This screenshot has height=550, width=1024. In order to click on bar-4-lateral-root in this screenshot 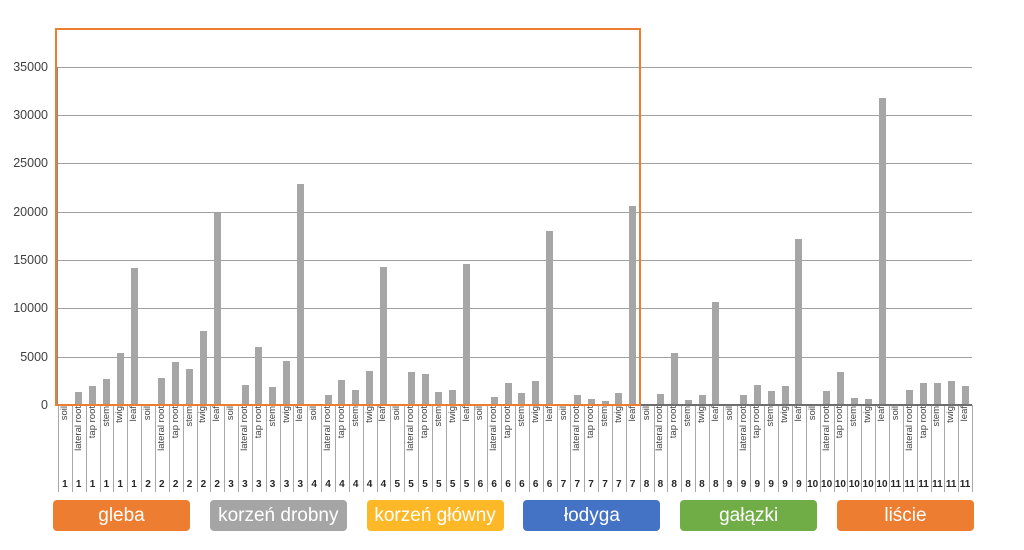, I will do `click(328, 399)`.